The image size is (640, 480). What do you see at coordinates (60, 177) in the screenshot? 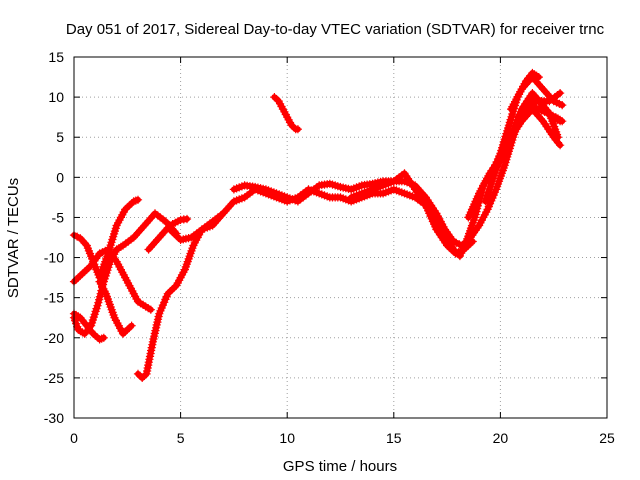
I see `y-tick-label: 0` at bounding box center [60, 177].